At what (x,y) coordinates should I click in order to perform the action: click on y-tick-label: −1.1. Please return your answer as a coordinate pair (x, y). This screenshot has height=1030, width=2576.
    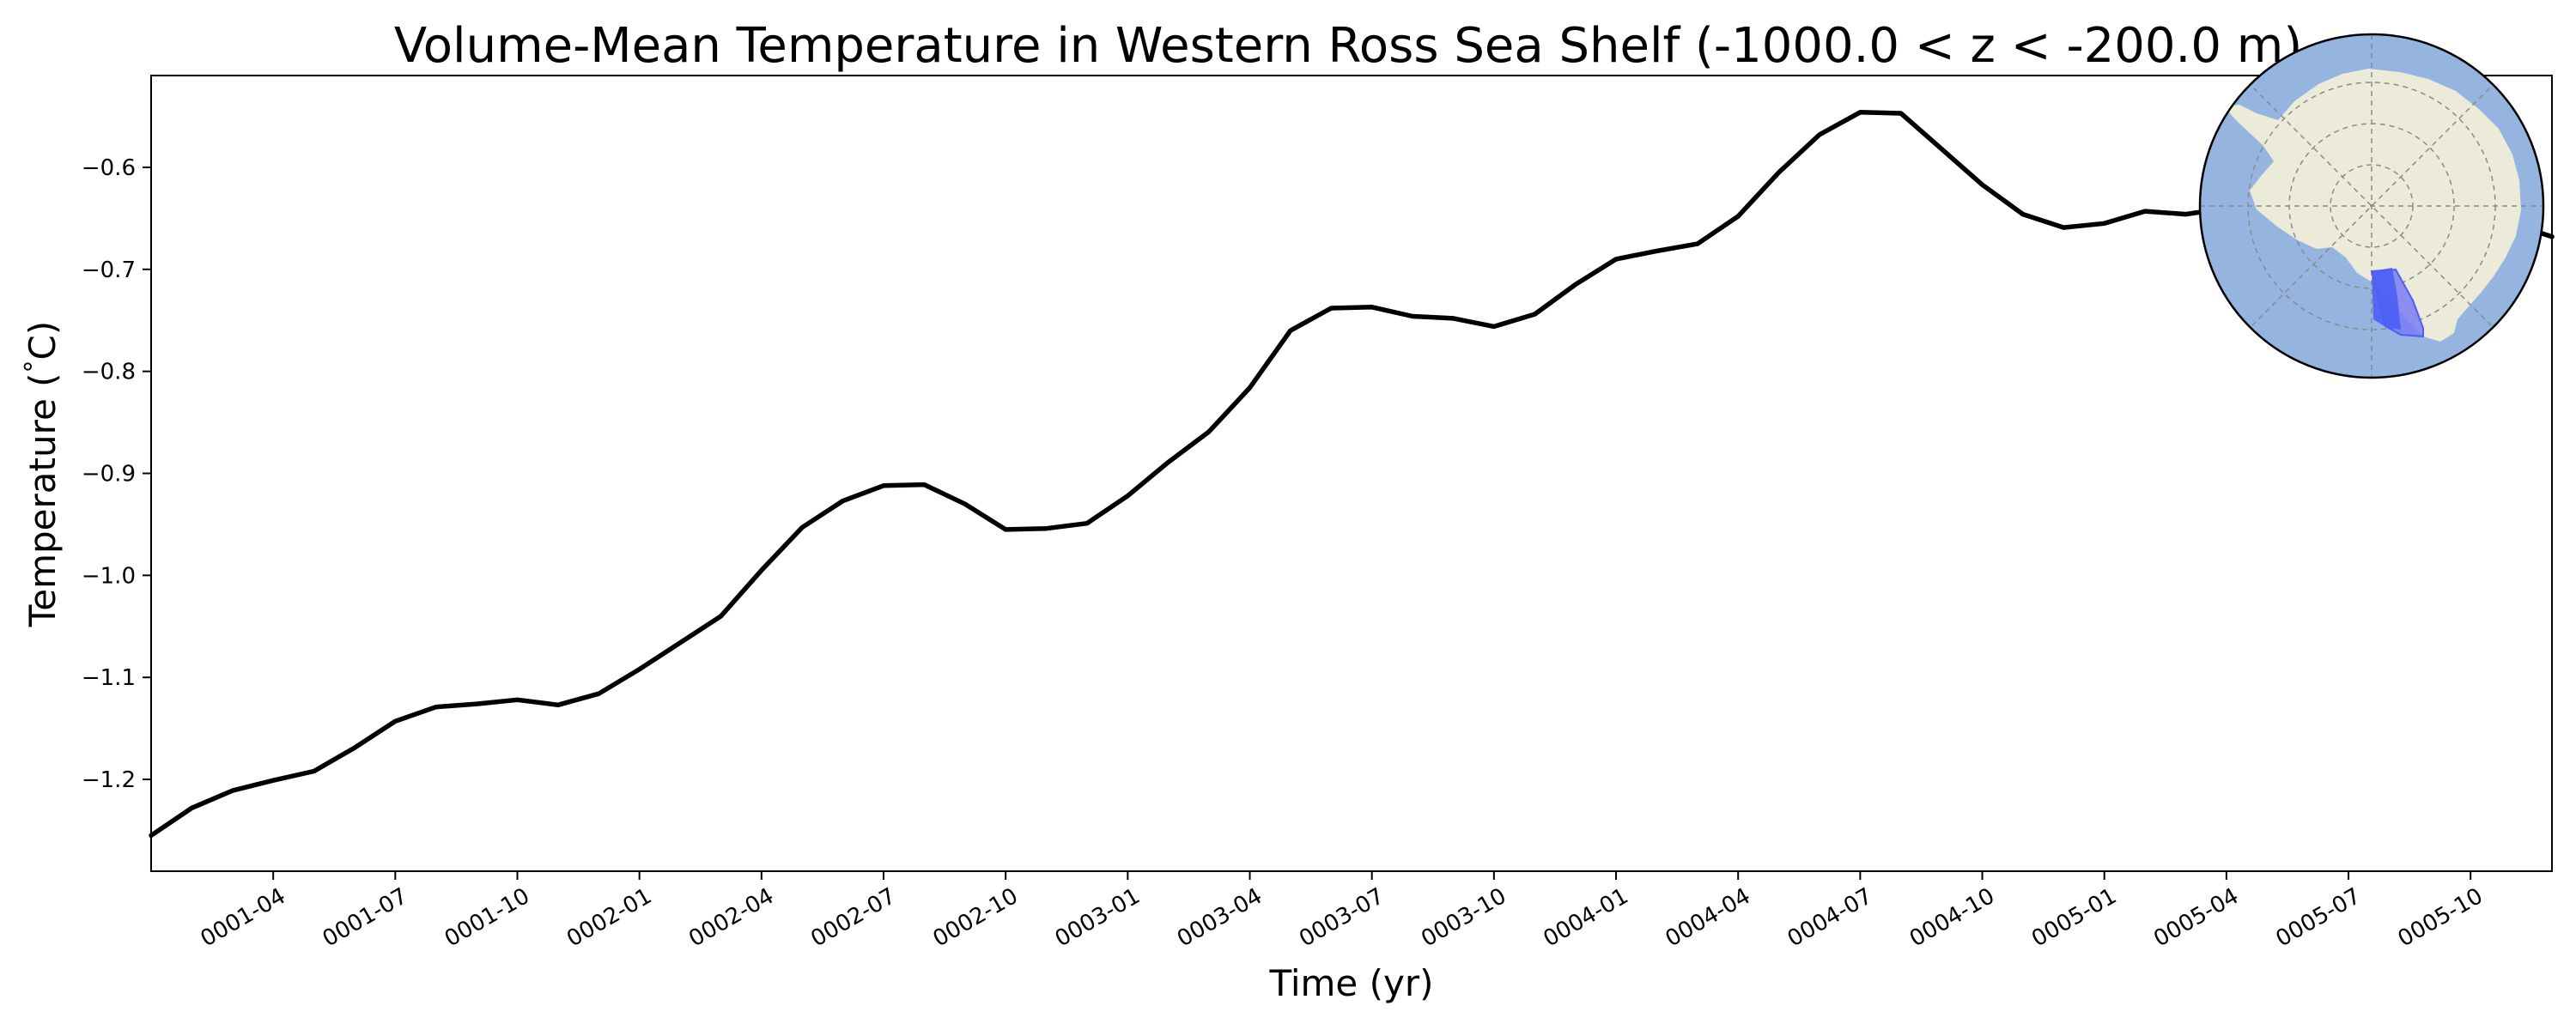
    Looking at the image, I should click on (109, 678).